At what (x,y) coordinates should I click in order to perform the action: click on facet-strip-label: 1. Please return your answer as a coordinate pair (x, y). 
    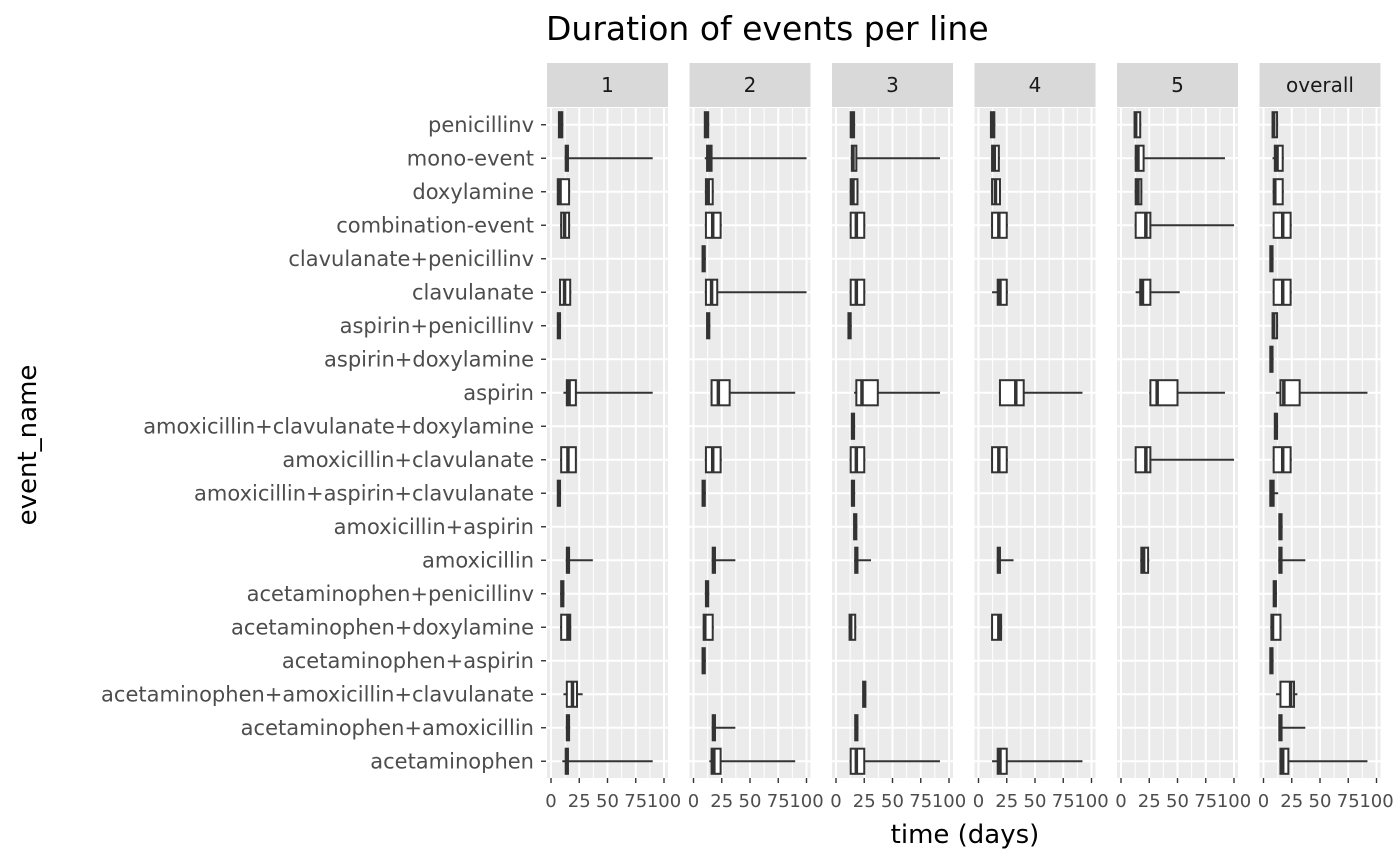
    Looking at the image, I should click on (607, 85).